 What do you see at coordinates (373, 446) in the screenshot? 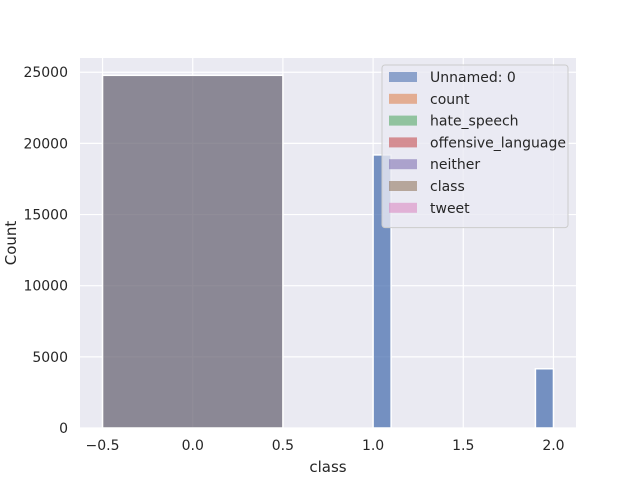
I see `x-tick-label: 1.0` at bounding box center [373, 446].